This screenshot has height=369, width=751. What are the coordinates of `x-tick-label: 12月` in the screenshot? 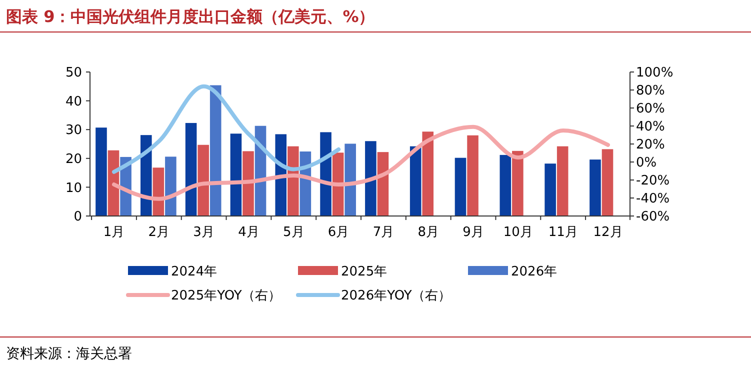 It's located at (608, 232).